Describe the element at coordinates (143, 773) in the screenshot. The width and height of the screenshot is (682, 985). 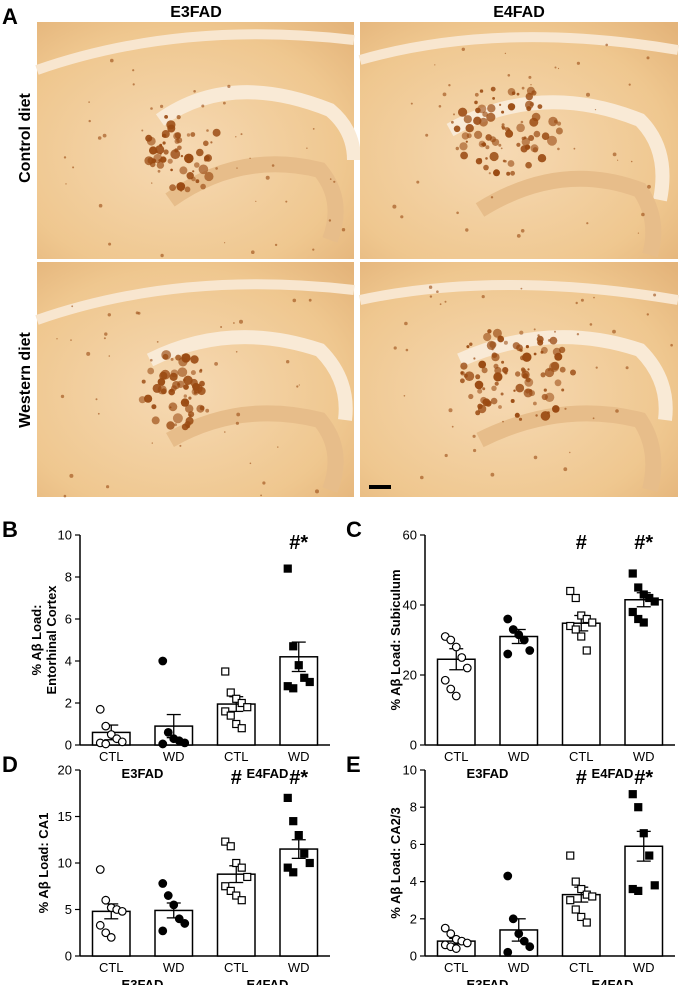
I see `x-group-label: E3FAD` at that location.